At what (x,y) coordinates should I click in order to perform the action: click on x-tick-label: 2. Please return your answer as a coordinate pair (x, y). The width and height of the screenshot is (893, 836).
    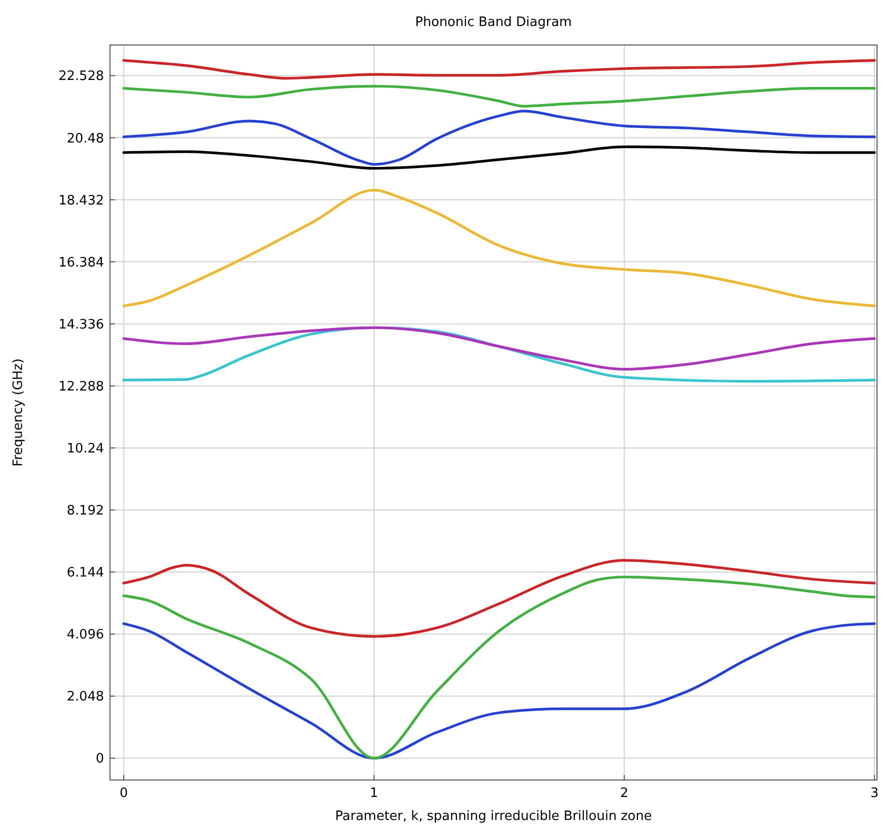
    Looking at the image, I should click on (624, 793).